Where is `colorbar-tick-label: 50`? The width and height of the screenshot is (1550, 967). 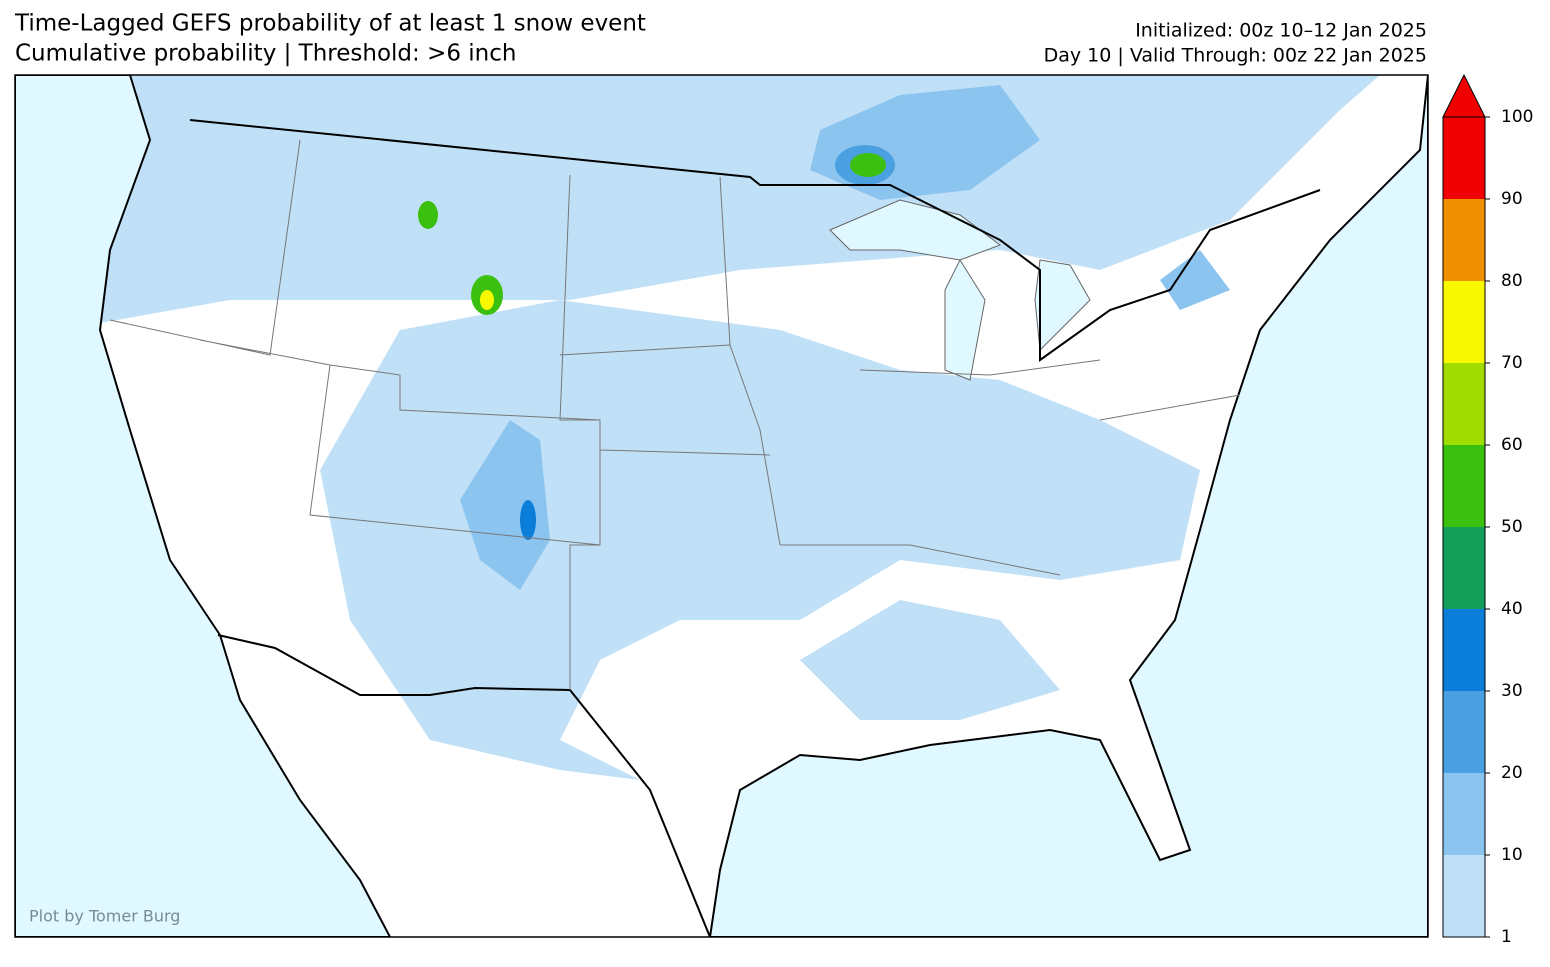
colorbar-tick-label: 50 is located at coordinates (1512, 527).